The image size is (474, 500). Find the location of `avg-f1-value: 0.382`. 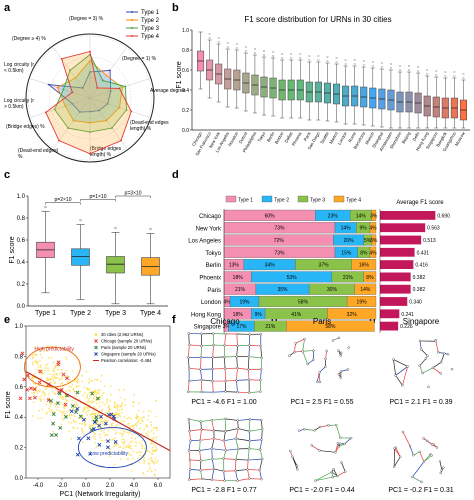

avg-f1-value: 0.382 is located at coordinates (419, 290).